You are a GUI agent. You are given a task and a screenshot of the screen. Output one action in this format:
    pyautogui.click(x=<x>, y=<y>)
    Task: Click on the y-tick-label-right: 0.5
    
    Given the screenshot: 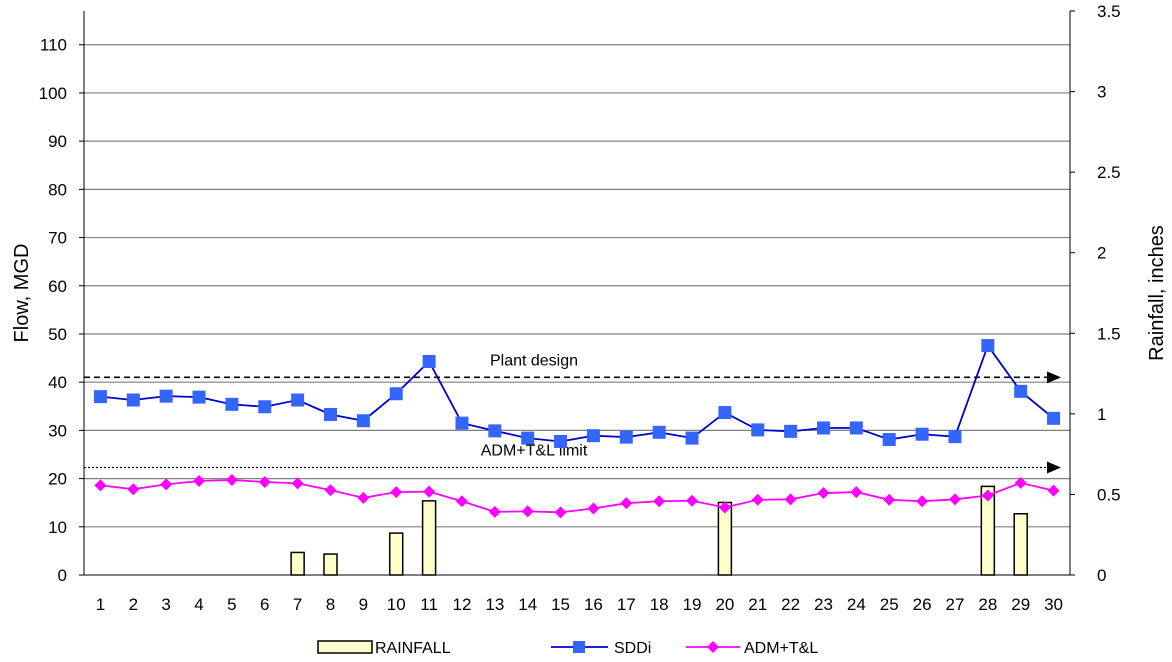 What is the action you would take?
    pyautogui.click(x=1109, y=494)
    